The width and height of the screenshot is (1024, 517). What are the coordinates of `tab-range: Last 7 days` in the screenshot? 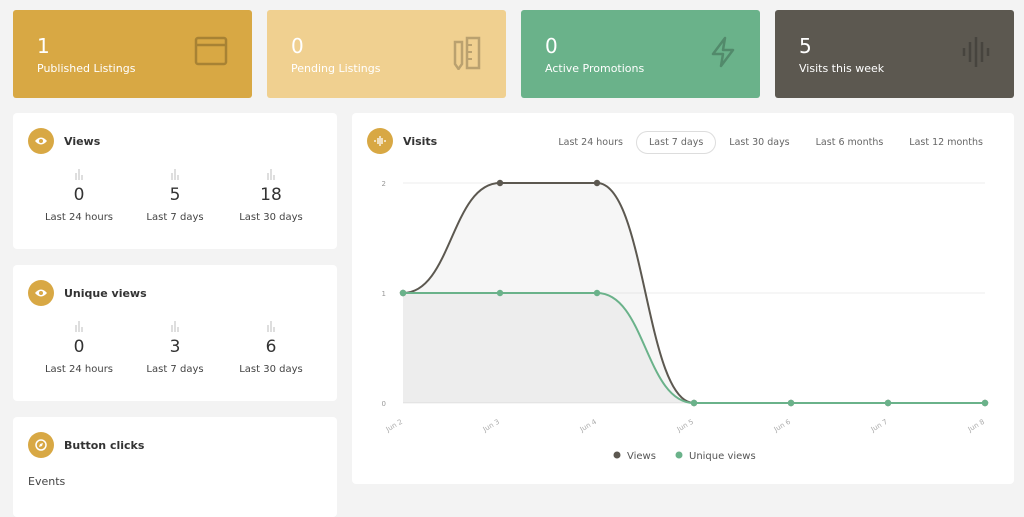 It's located at (676, 142).